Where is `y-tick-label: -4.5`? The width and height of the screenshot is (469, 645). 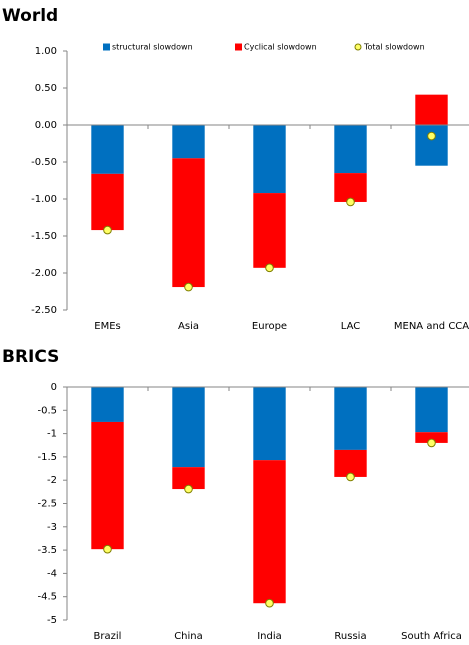 y-tick-label: -4.5 is located at coordinates (47, 597).